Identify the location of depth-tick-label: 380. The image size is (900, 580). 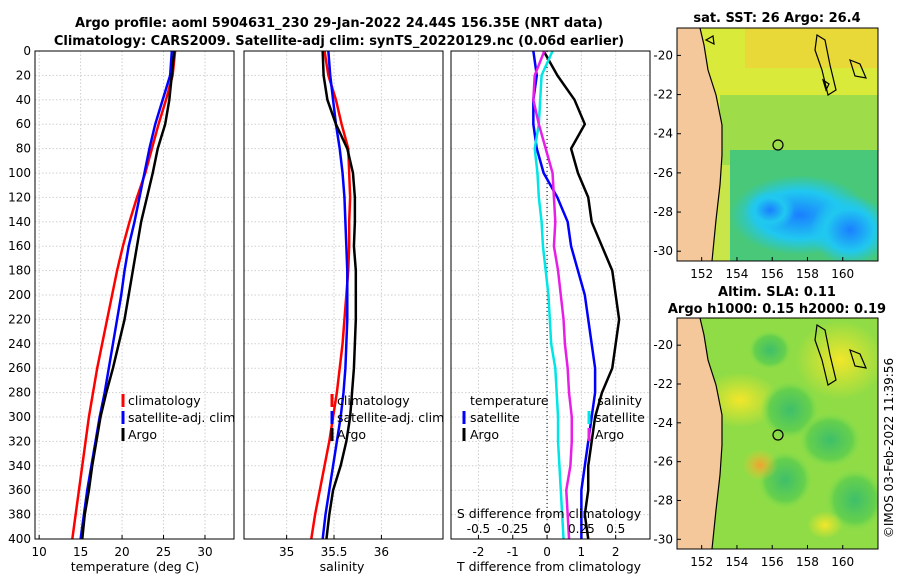
(19, 515).